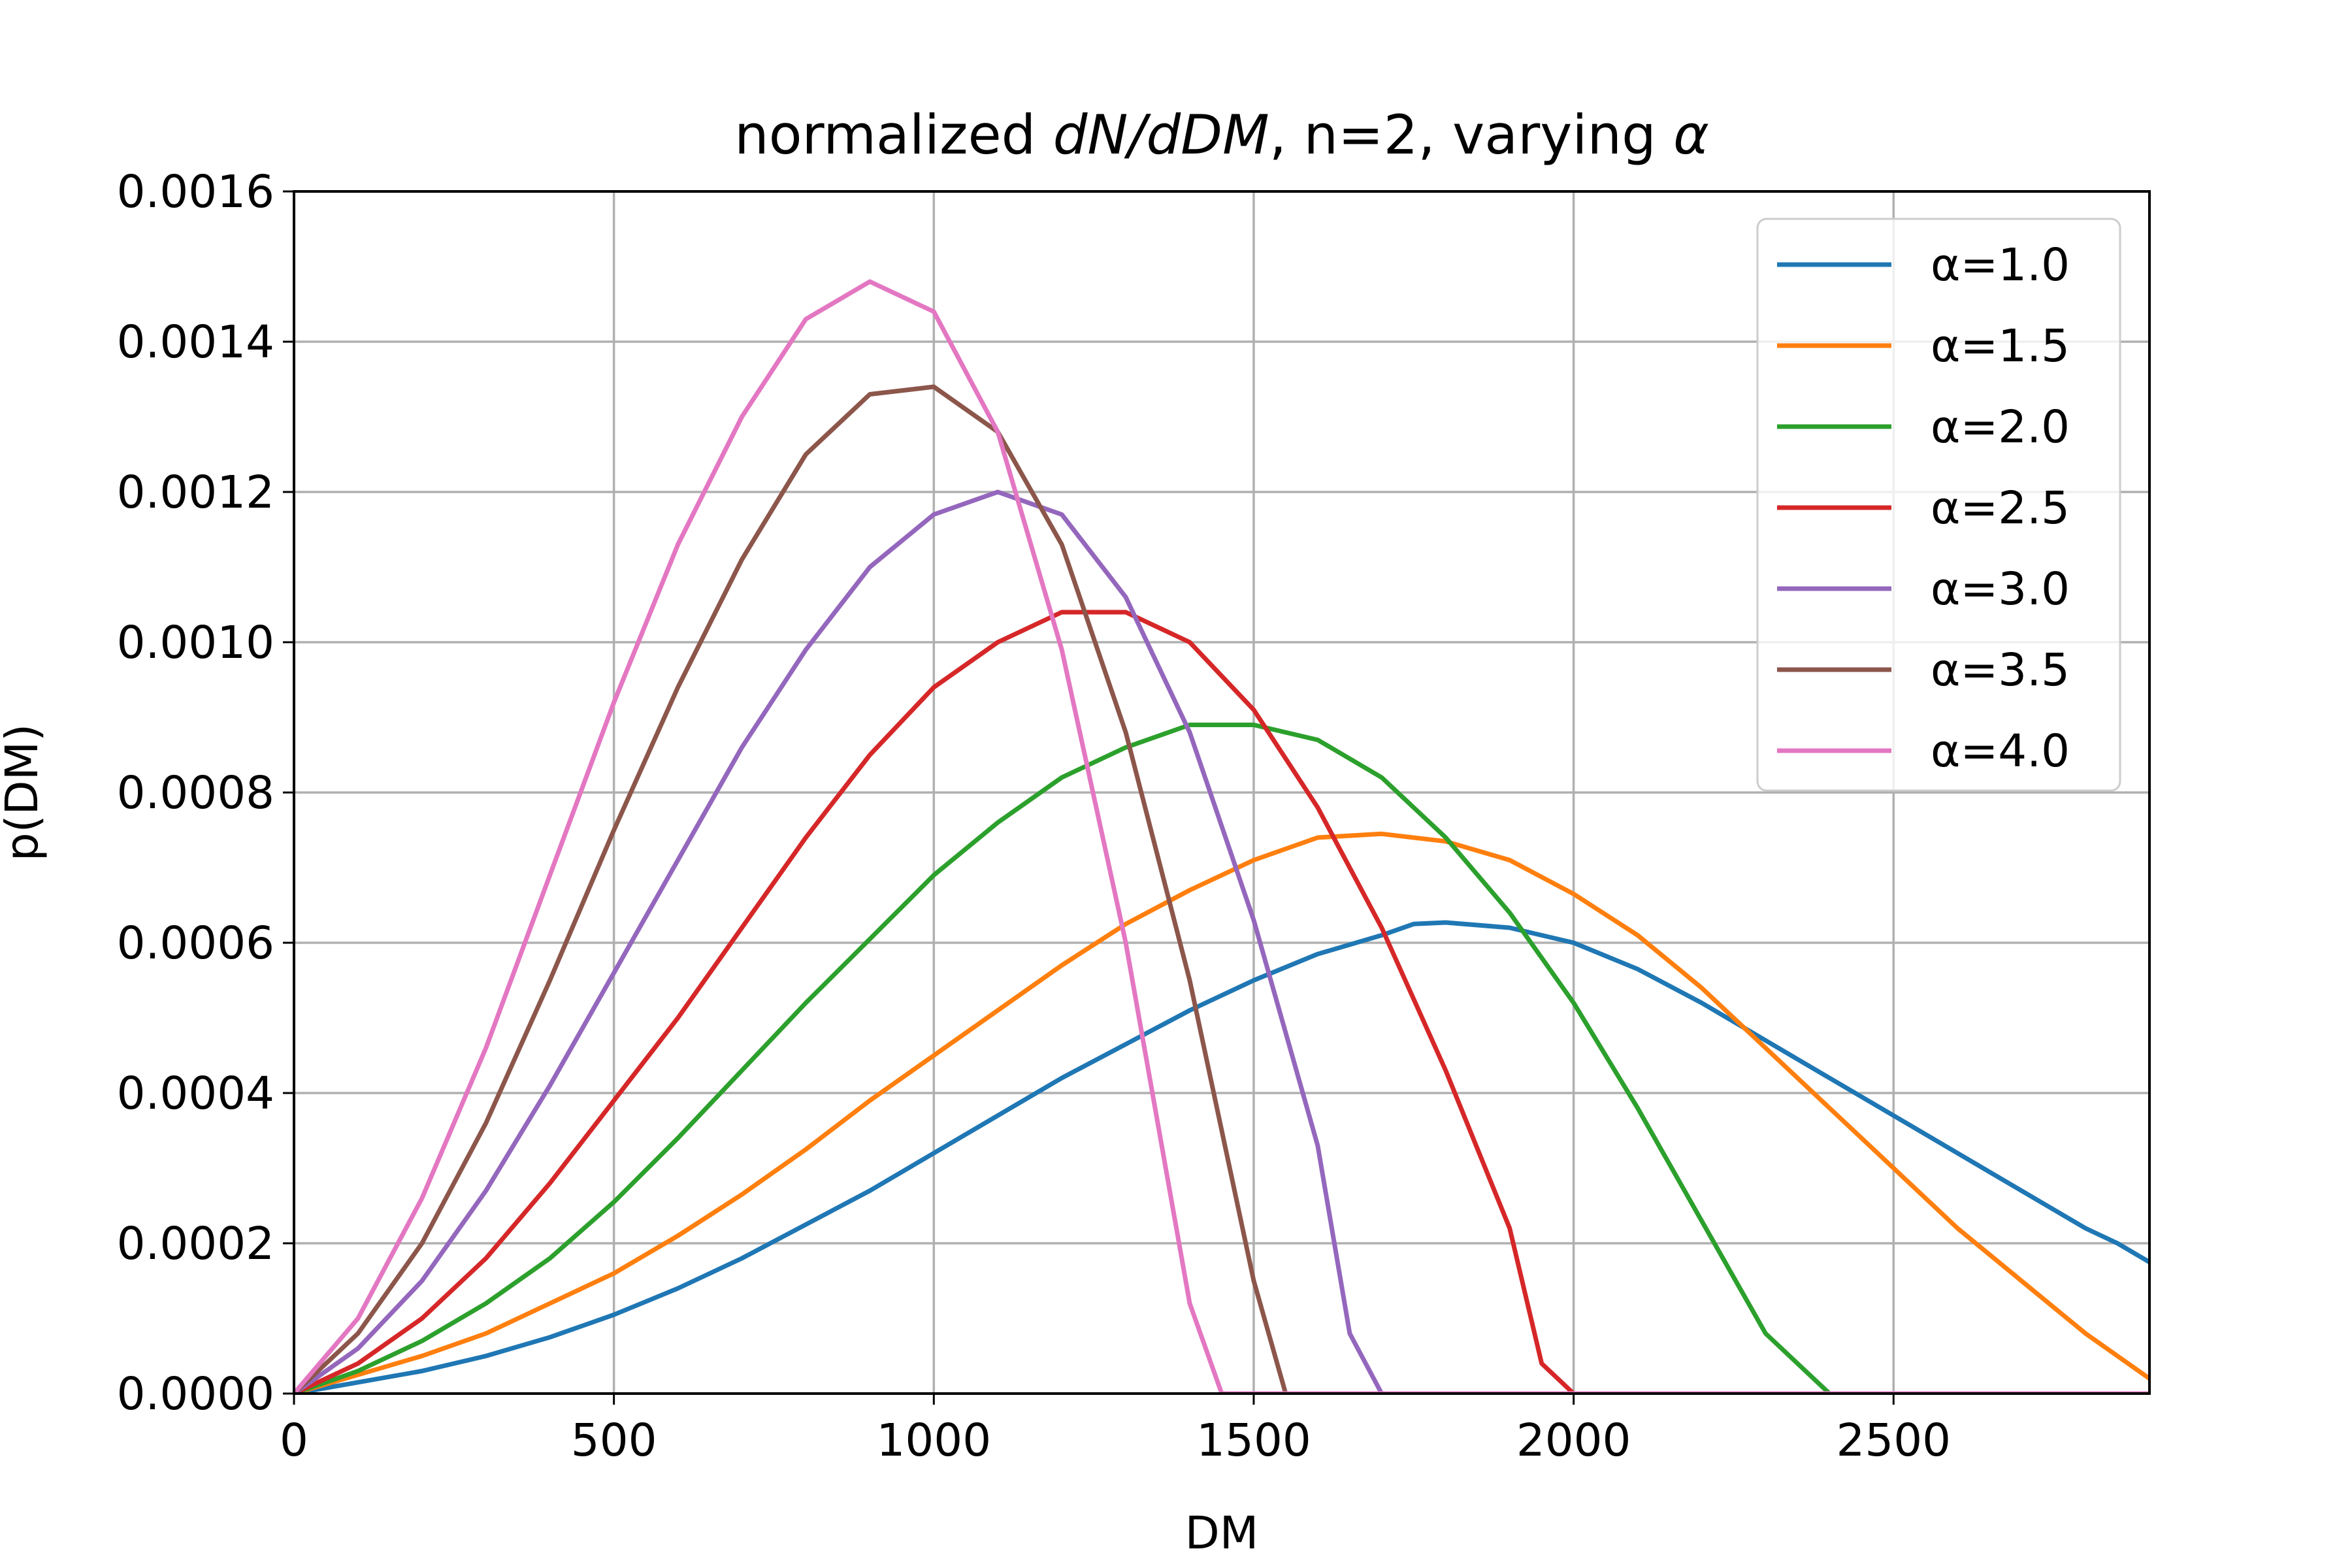 The image size is (2352, 1568). Describe the element at coordinates (2000, 346) in the screenshot. I see `legend-label: α=1.5` at that location.